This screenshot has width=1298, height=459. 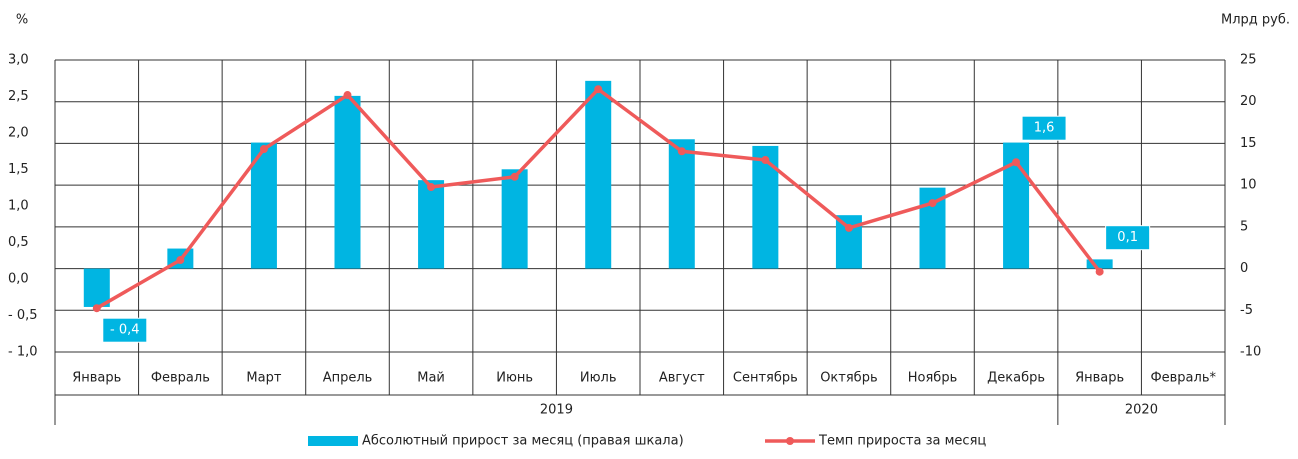 What do you see at coordinates (263, 378) in the screenshot?
I see `x-tick-label: Март` at bounding box center [263, 378].